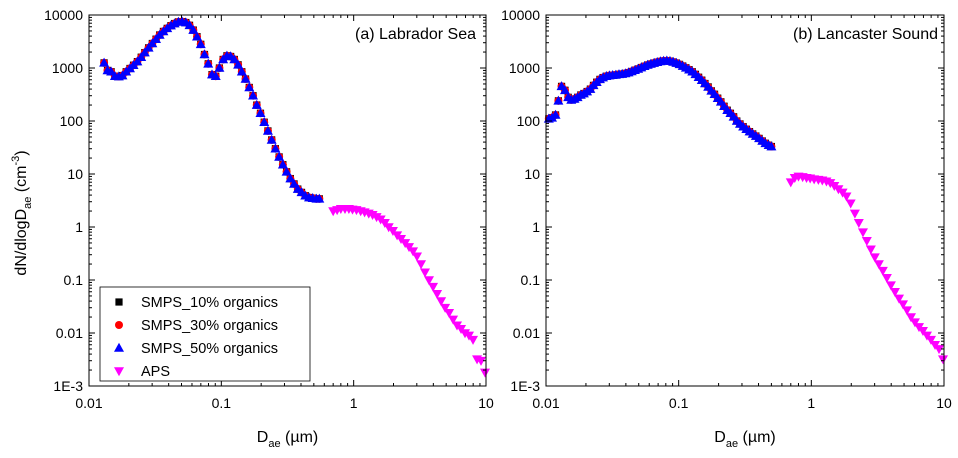 The height and width of the screenshot is (458, 958). I want to click on legend-item: SMPS_50% organics, so click(196, 349).